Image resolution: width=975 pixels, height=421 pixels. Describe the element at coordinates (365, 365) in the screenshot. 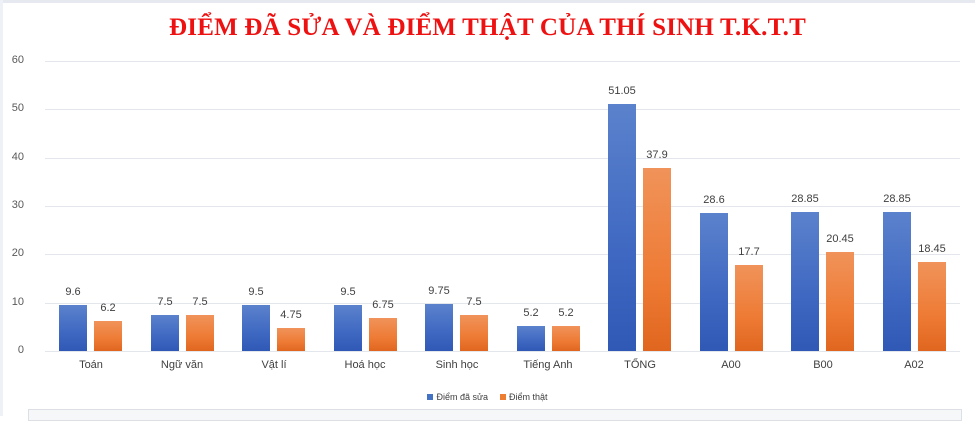

I see `x-category-label: Hoá học` at that location.